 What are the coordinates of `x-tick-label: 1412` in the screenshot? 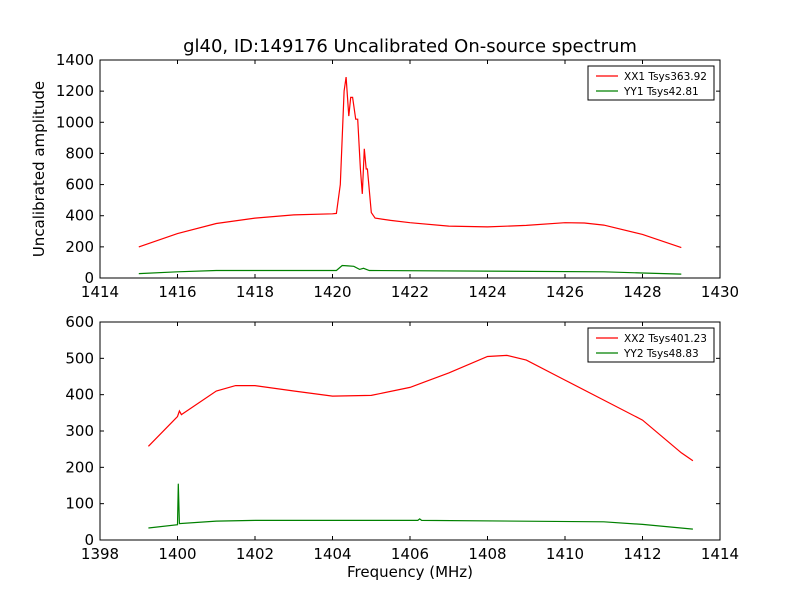 It's located at (642, 554).